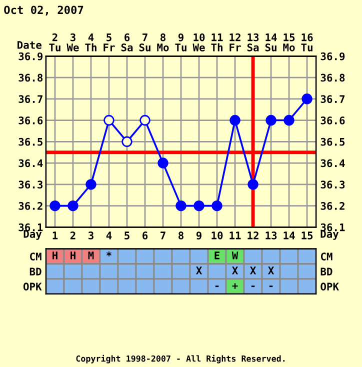 The width and height of the screenshot is (362, 367). I want to click on x2-tick-label: 9, so click(199, 236).